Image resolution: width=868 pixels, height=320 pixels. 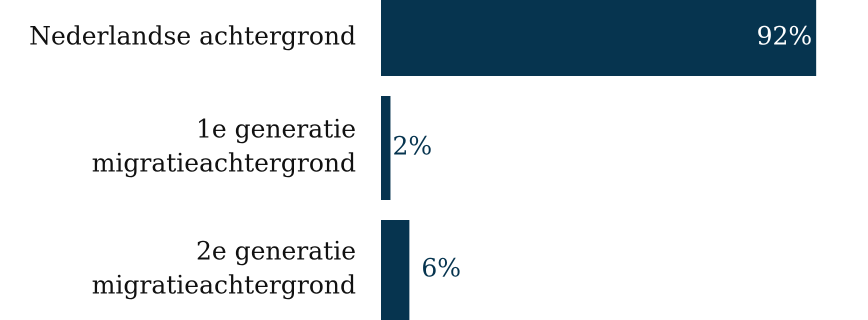 What do you see at coordinates (224, 146) in the screenshot?
I see `category-label-2: 1e generatie migratieachtergrond` at bounding box center [224, 146].